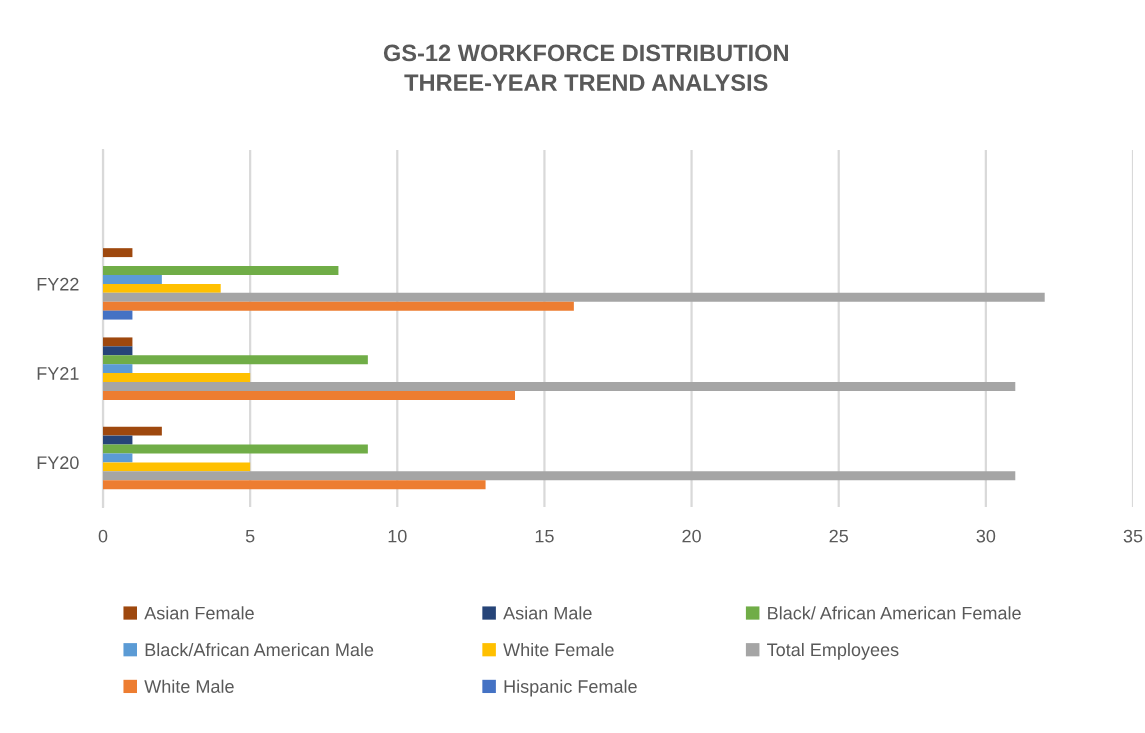  What do you see at coordinates (58, 373) in the screenshot?
I see `y-tick-label: FY21` at bounding box center [58, 373].